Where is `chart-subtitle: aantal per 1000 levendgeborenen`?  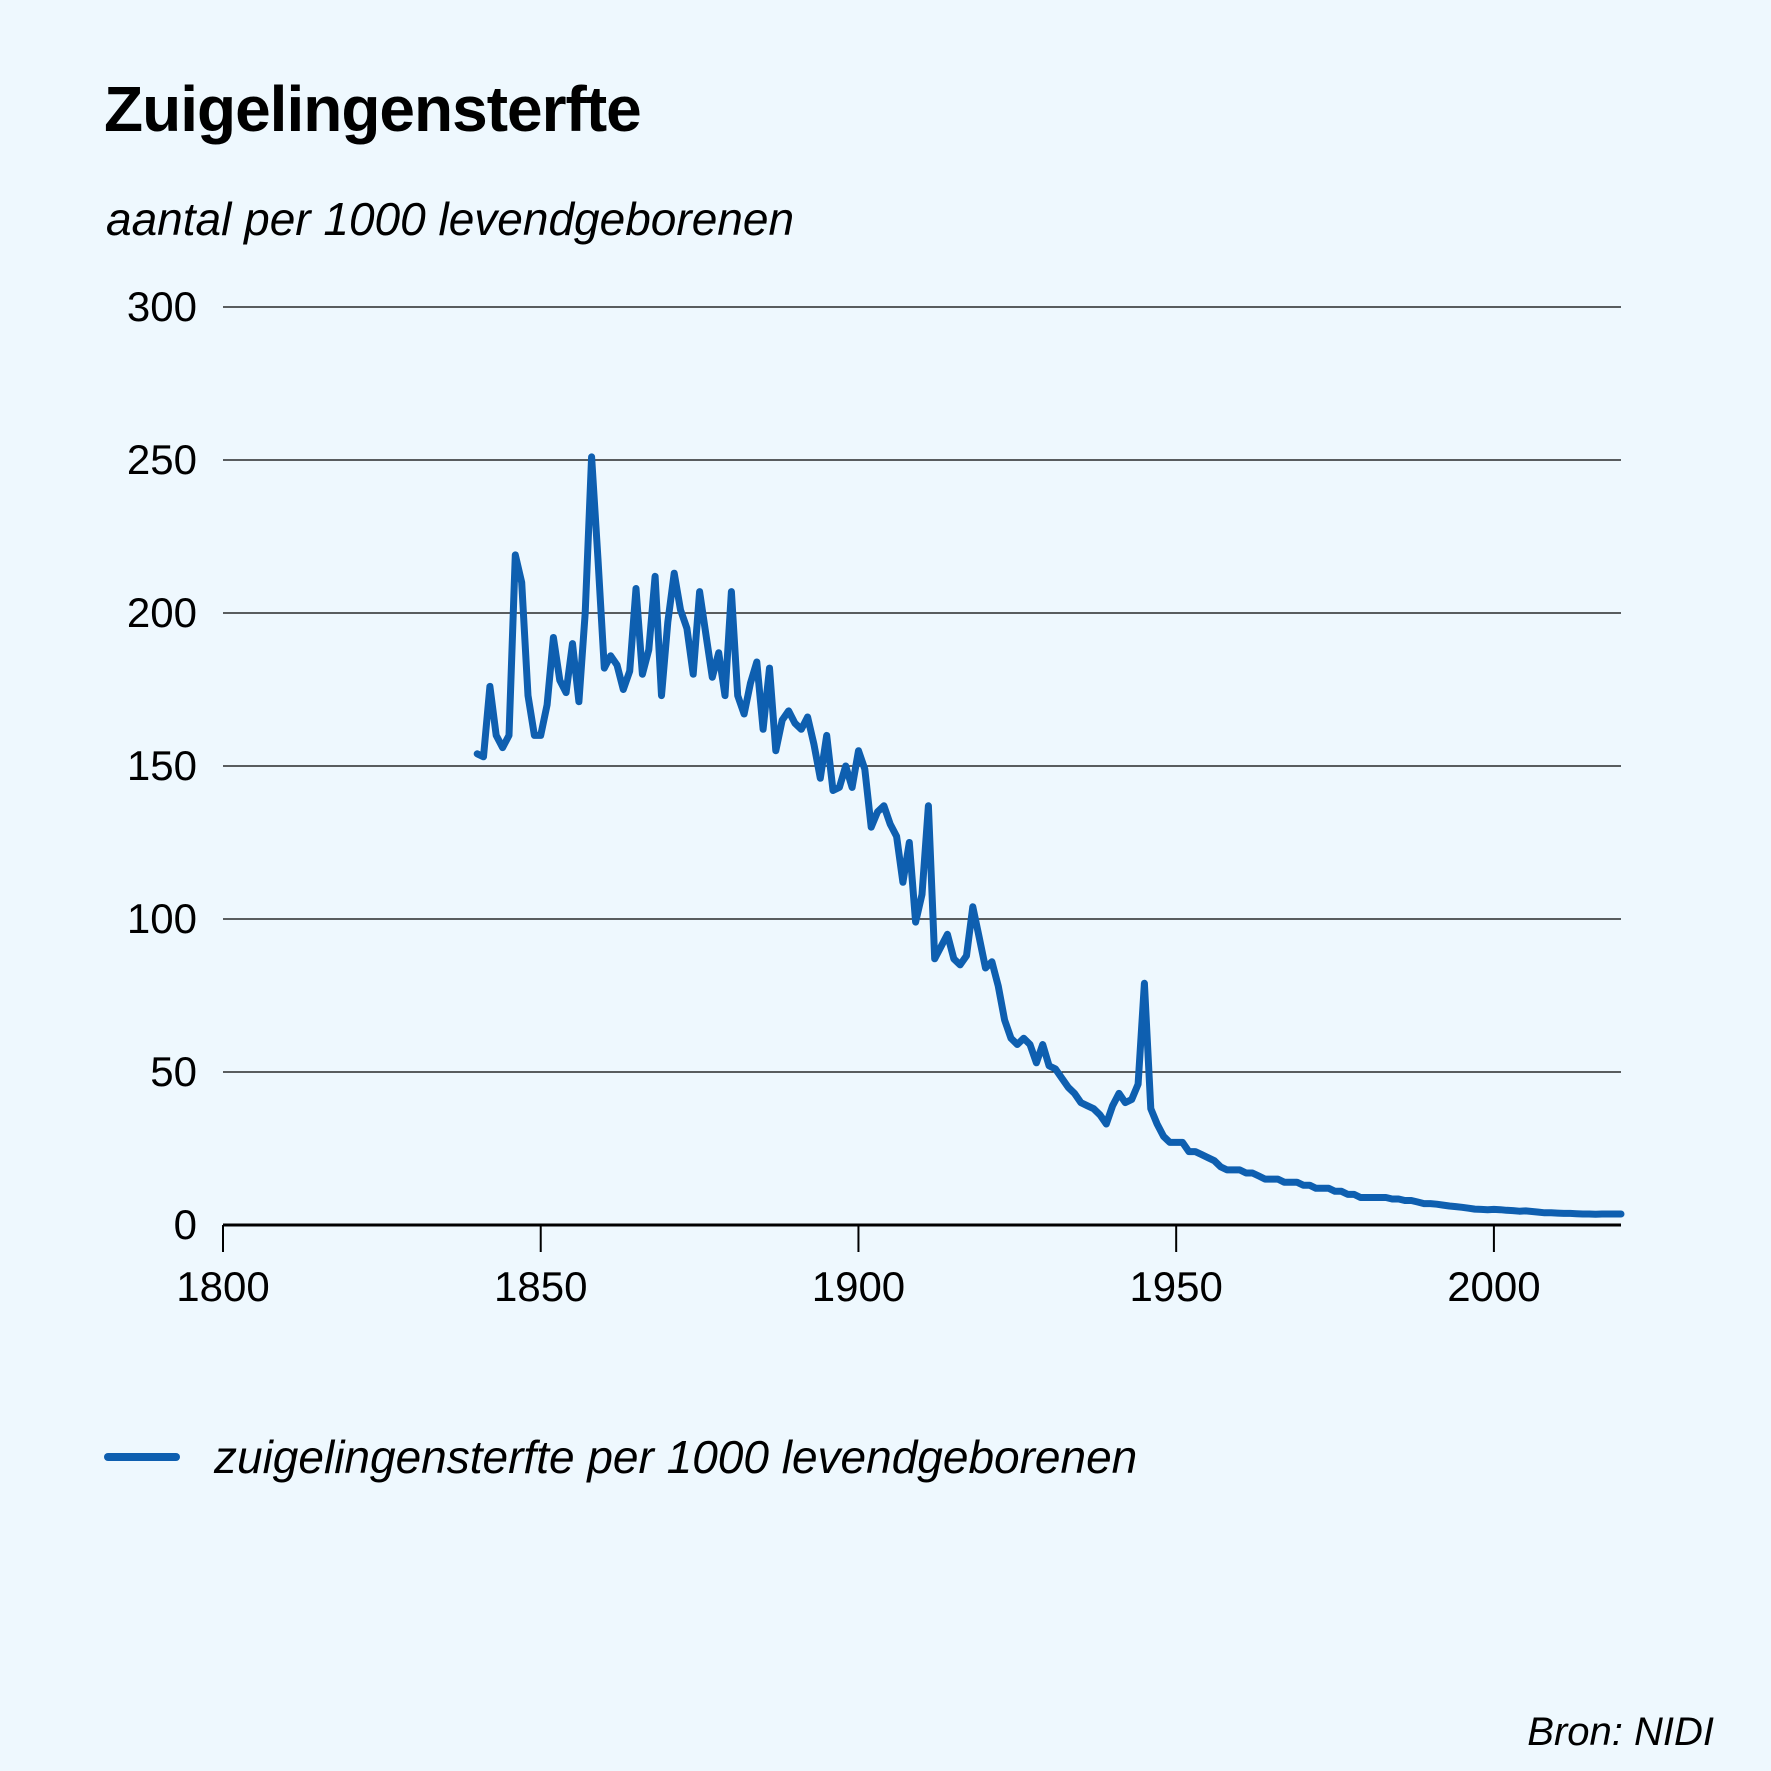
chart-subtitle: aantal per 1000 levendgeborenen is located at coordinates (450, 219).